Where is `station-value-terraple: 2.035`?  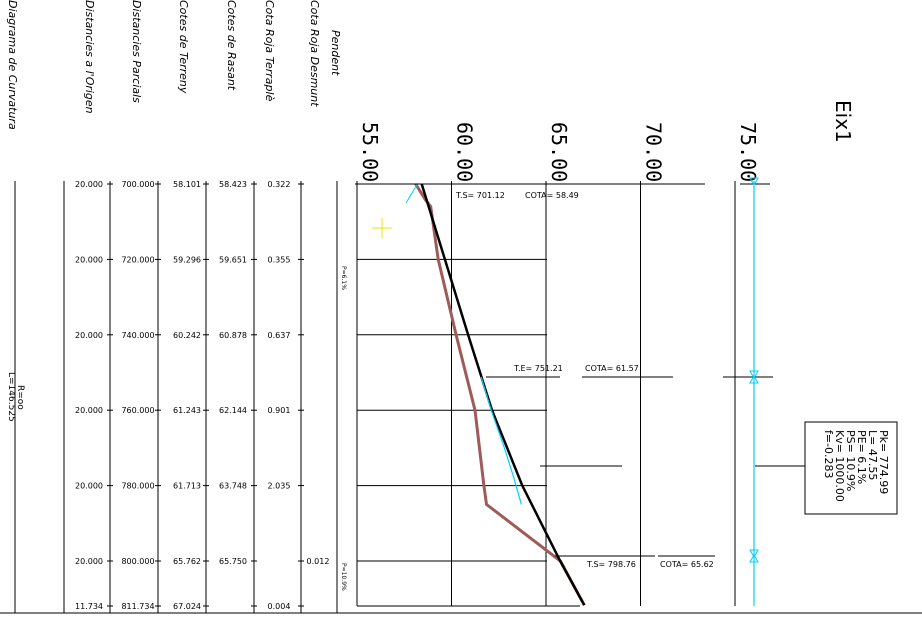 station-value-terraple: 2.035 is located at coordinates (279, 486).